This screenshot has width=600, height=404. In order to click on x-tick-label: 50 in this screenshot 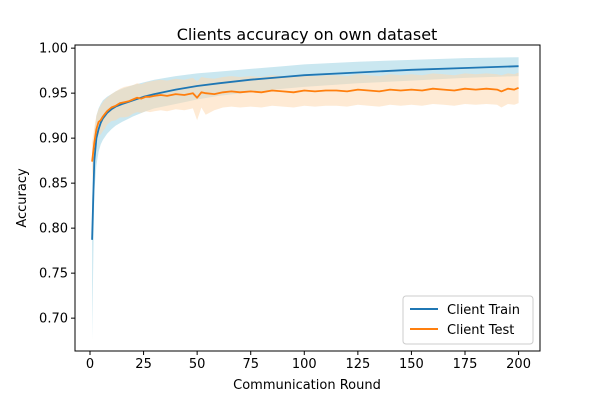, I will do `click(197, 364)`.